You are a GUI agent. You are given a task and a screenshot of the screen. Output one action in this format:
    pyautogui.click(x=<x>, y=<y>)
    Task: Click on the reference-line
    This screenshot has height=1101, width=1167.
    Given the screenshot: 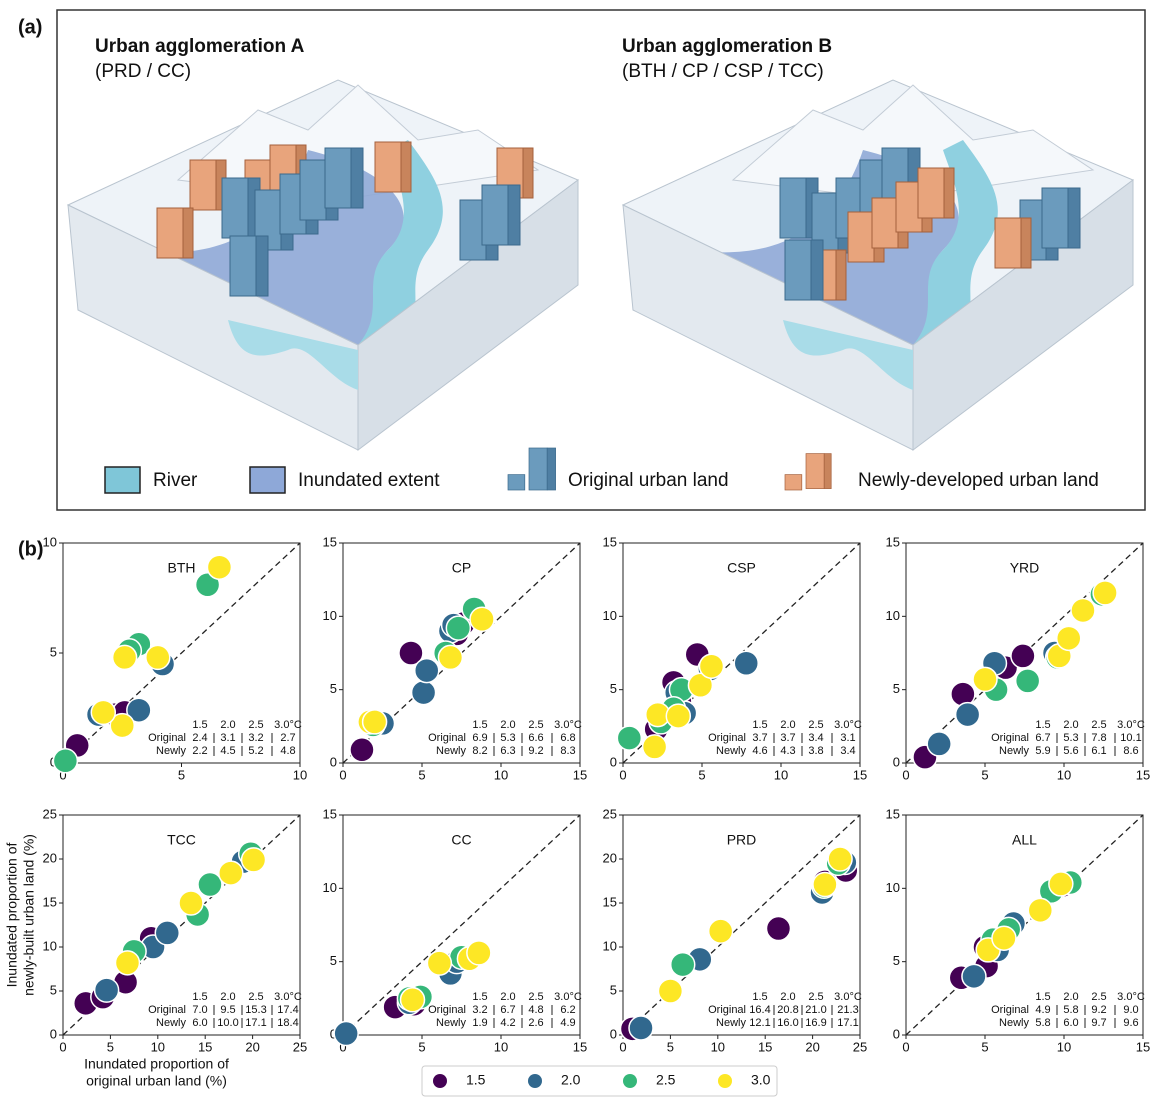 What is the action you would take?
    pyautogui.click(x=181, y=653)
    